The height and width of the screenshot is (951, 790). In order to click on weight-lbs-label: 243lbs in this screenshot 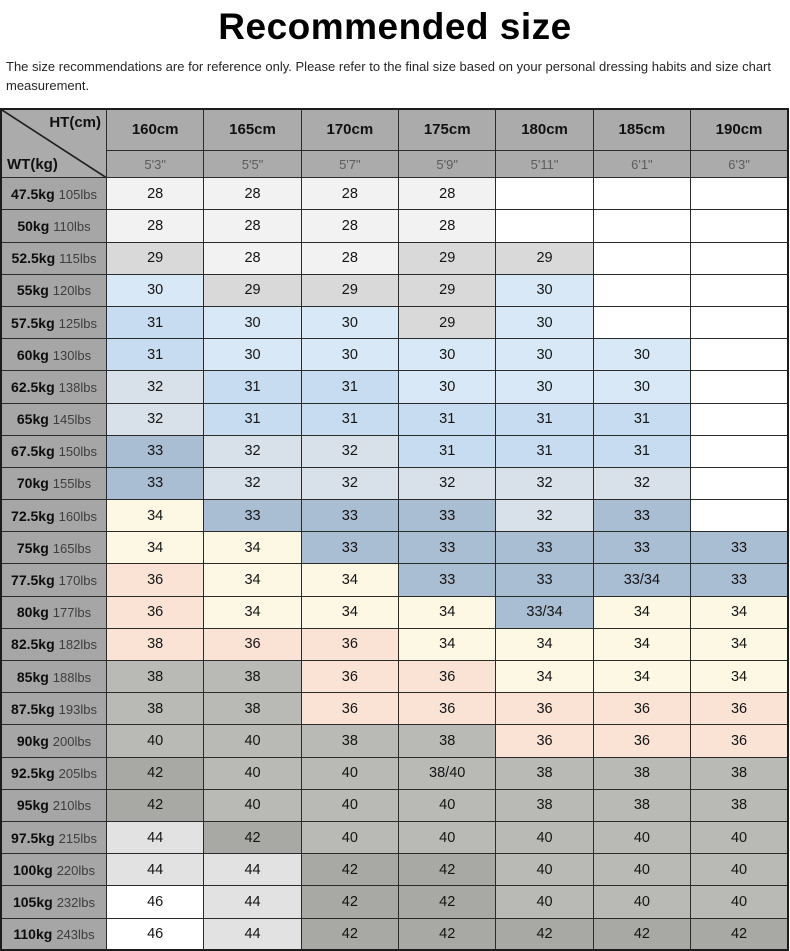, I will do `click(75, 934)`.